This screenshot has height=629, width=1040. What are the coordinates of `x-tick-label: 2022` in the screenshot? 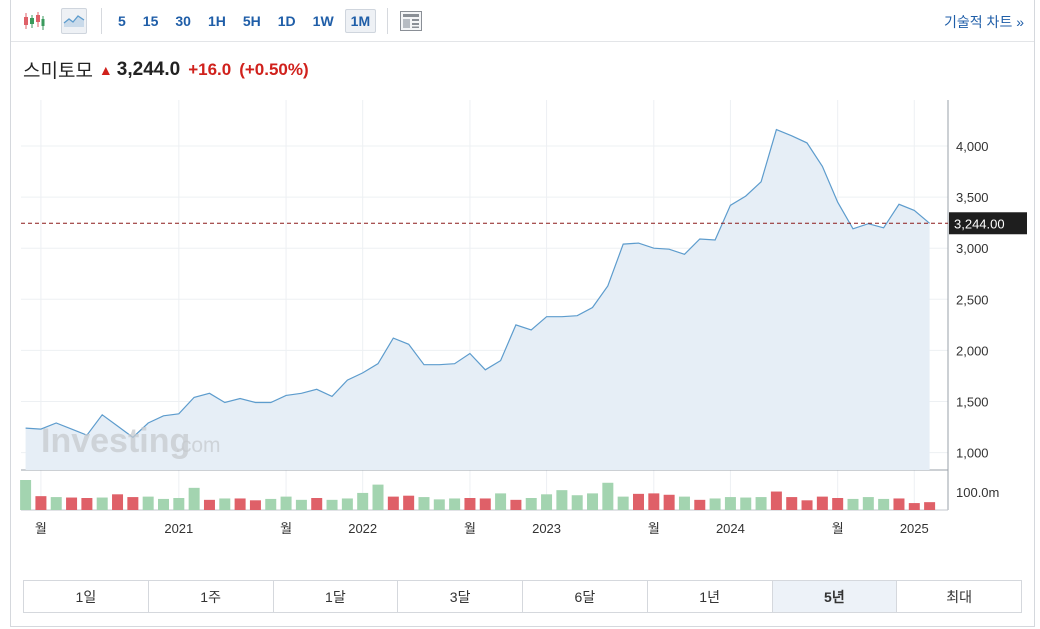 It's located at (362, 528).